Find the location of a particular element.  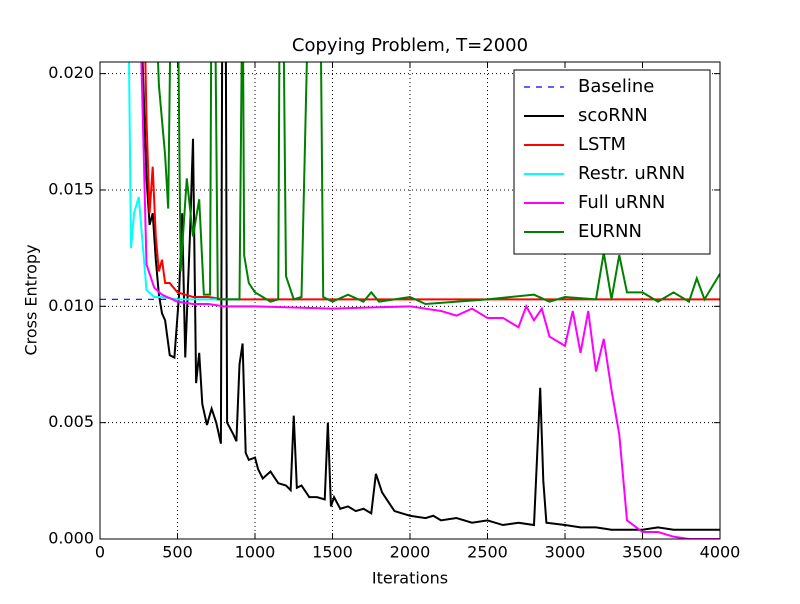

x-tick-label: 2500 is located at coordinates (487, 552).